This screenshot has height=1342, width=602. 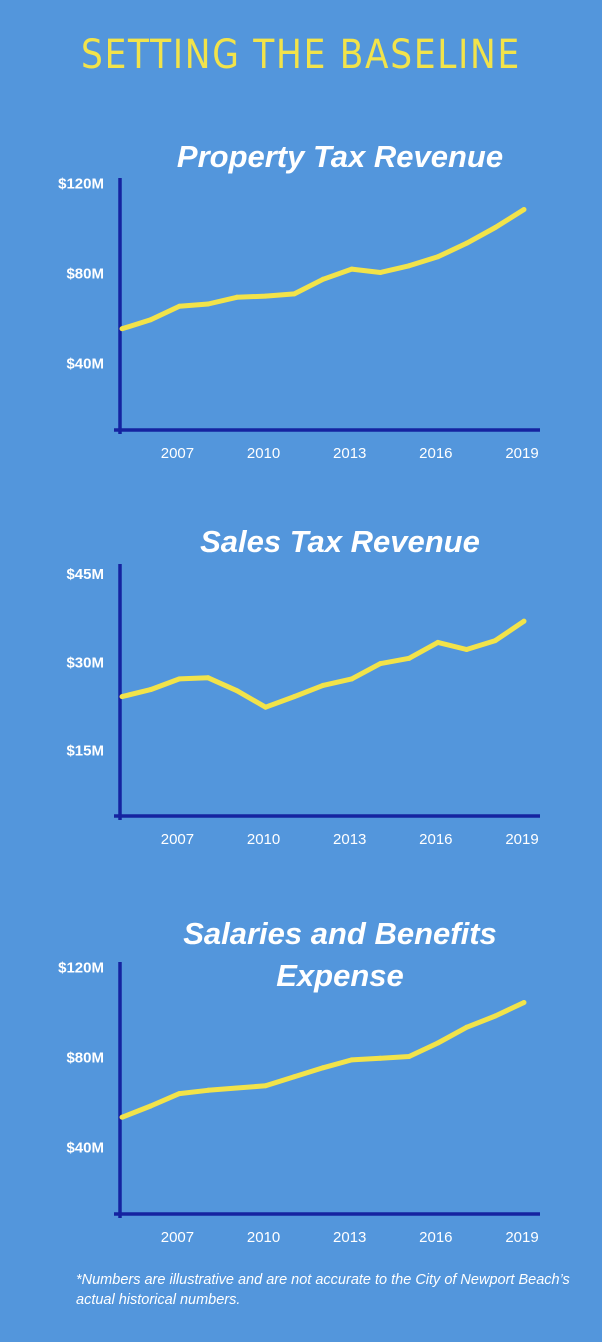 What do you see at coordinates (85, 662) in the screenshot?
I see `y-tick-label: $30M` at bounding box center [85, 662].